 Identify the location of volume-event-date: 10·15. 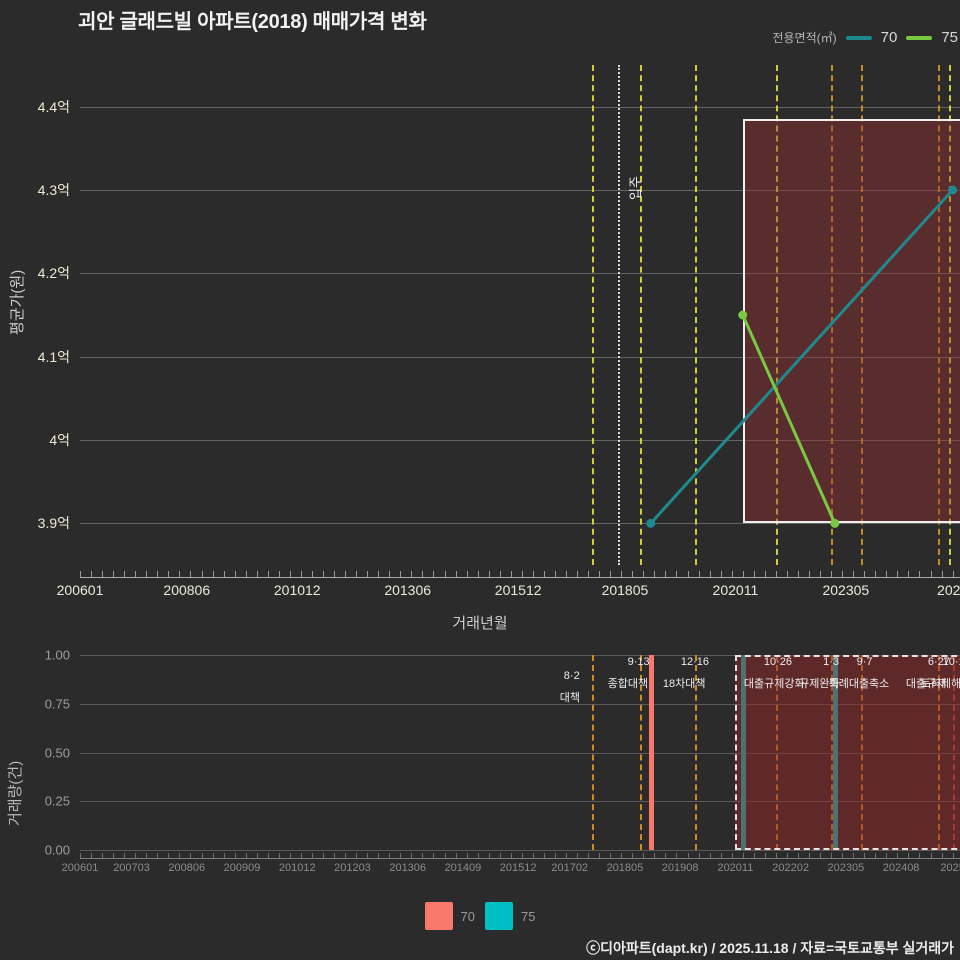
(951, 662).